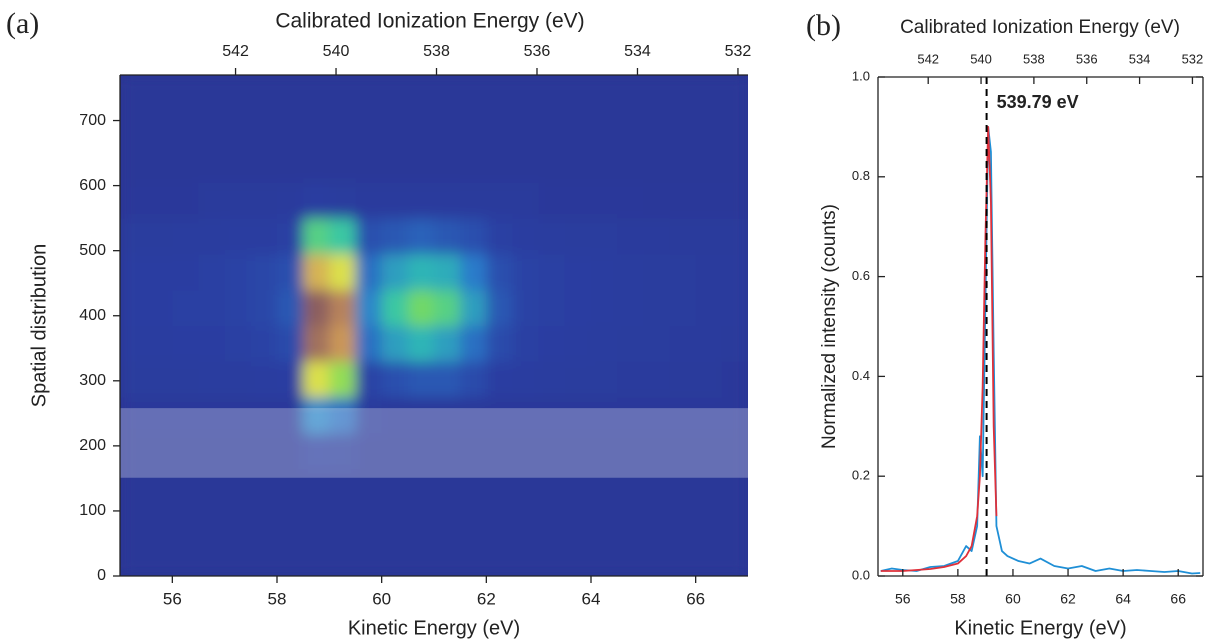 This screenshot has height=644, width=1228. What do you see at coordinates (861, 275) in the screenshot?
I see `y-tick-label: 0.6` at bounding box center [861, 275].